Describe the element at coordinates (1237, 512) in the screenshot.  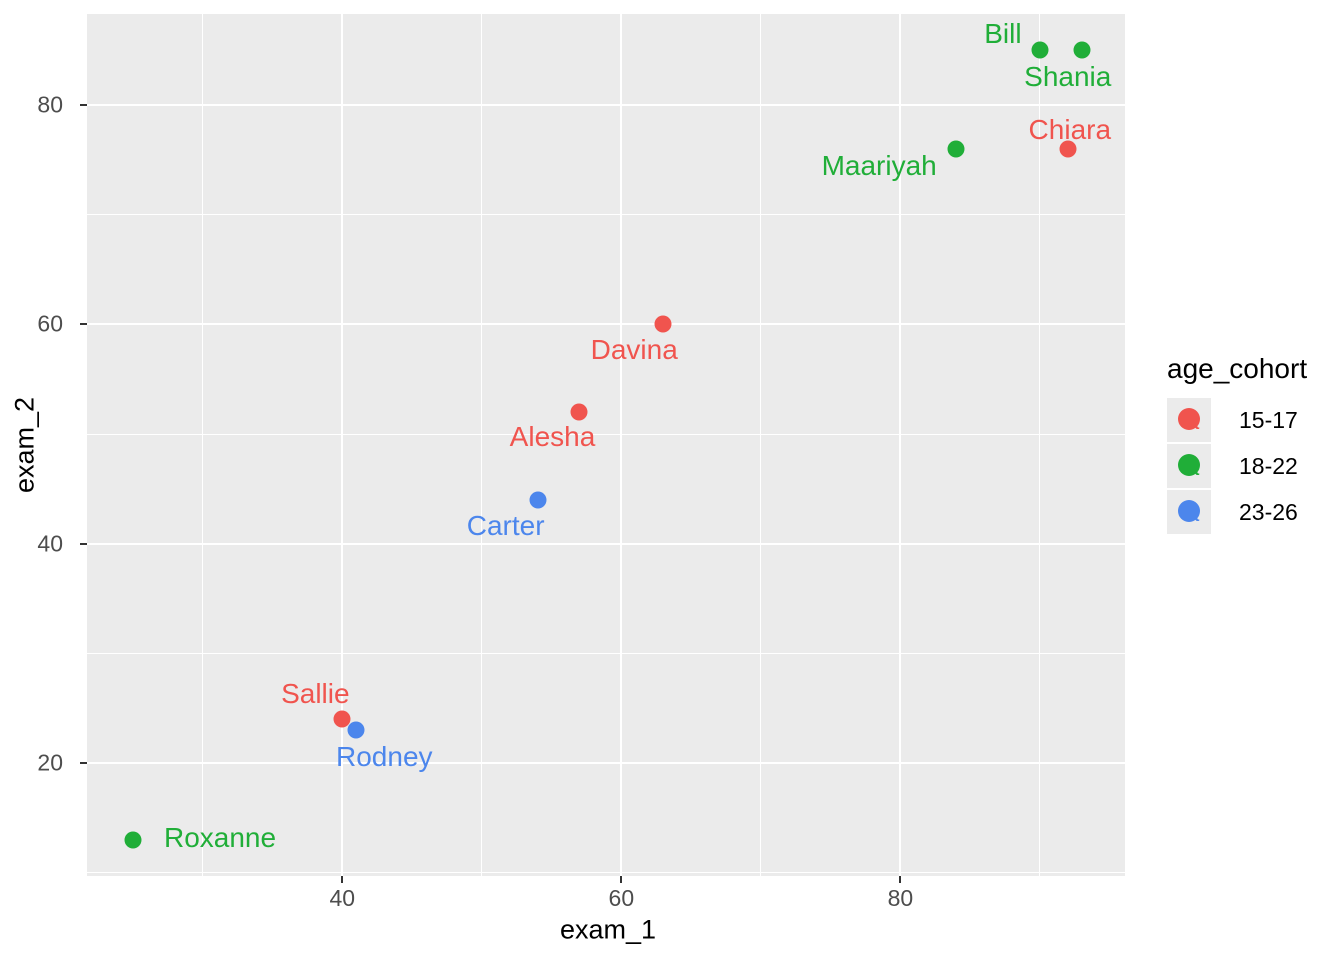
I see `legend-entry: a 23-26` at that location.